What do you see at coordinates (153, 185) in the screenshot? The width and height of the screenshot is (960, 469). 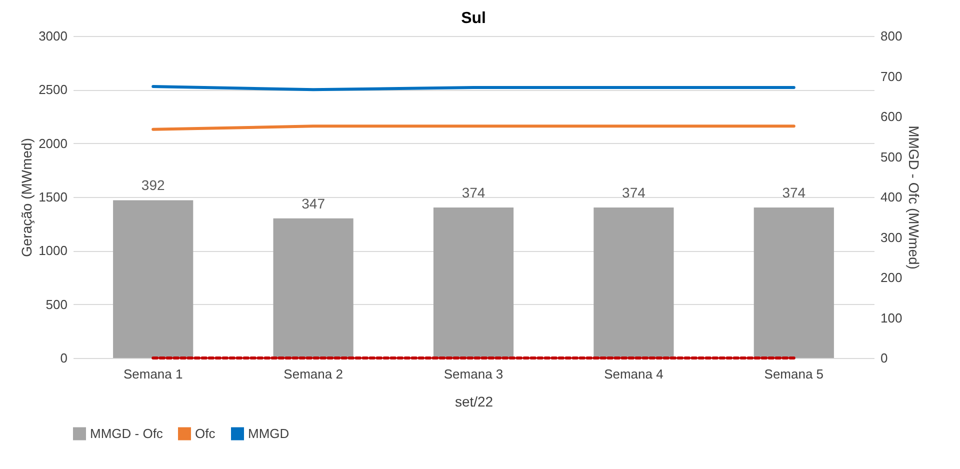 I see `data-label: 392` at bounding box center [153, 185].